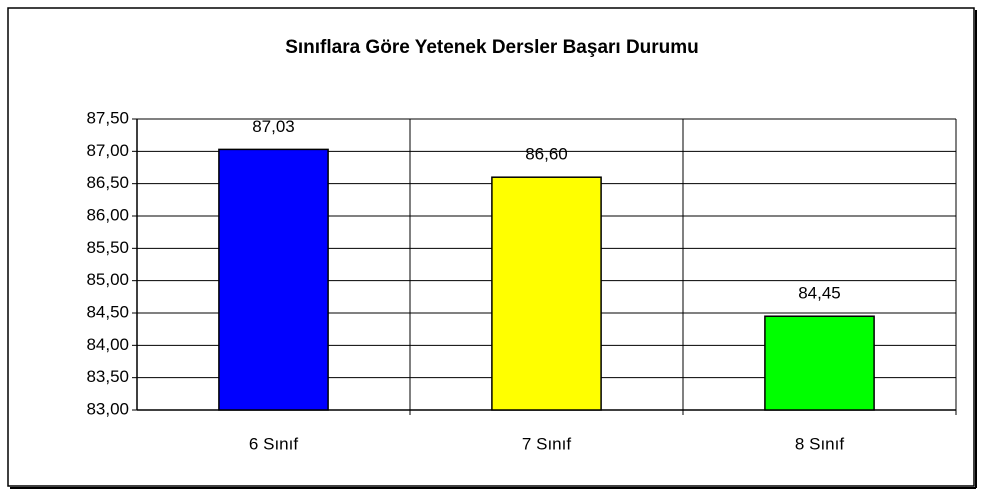  Describe the element at coordinates (546, 154) in the screenshot. I see `data-label: 86,60` at that location.